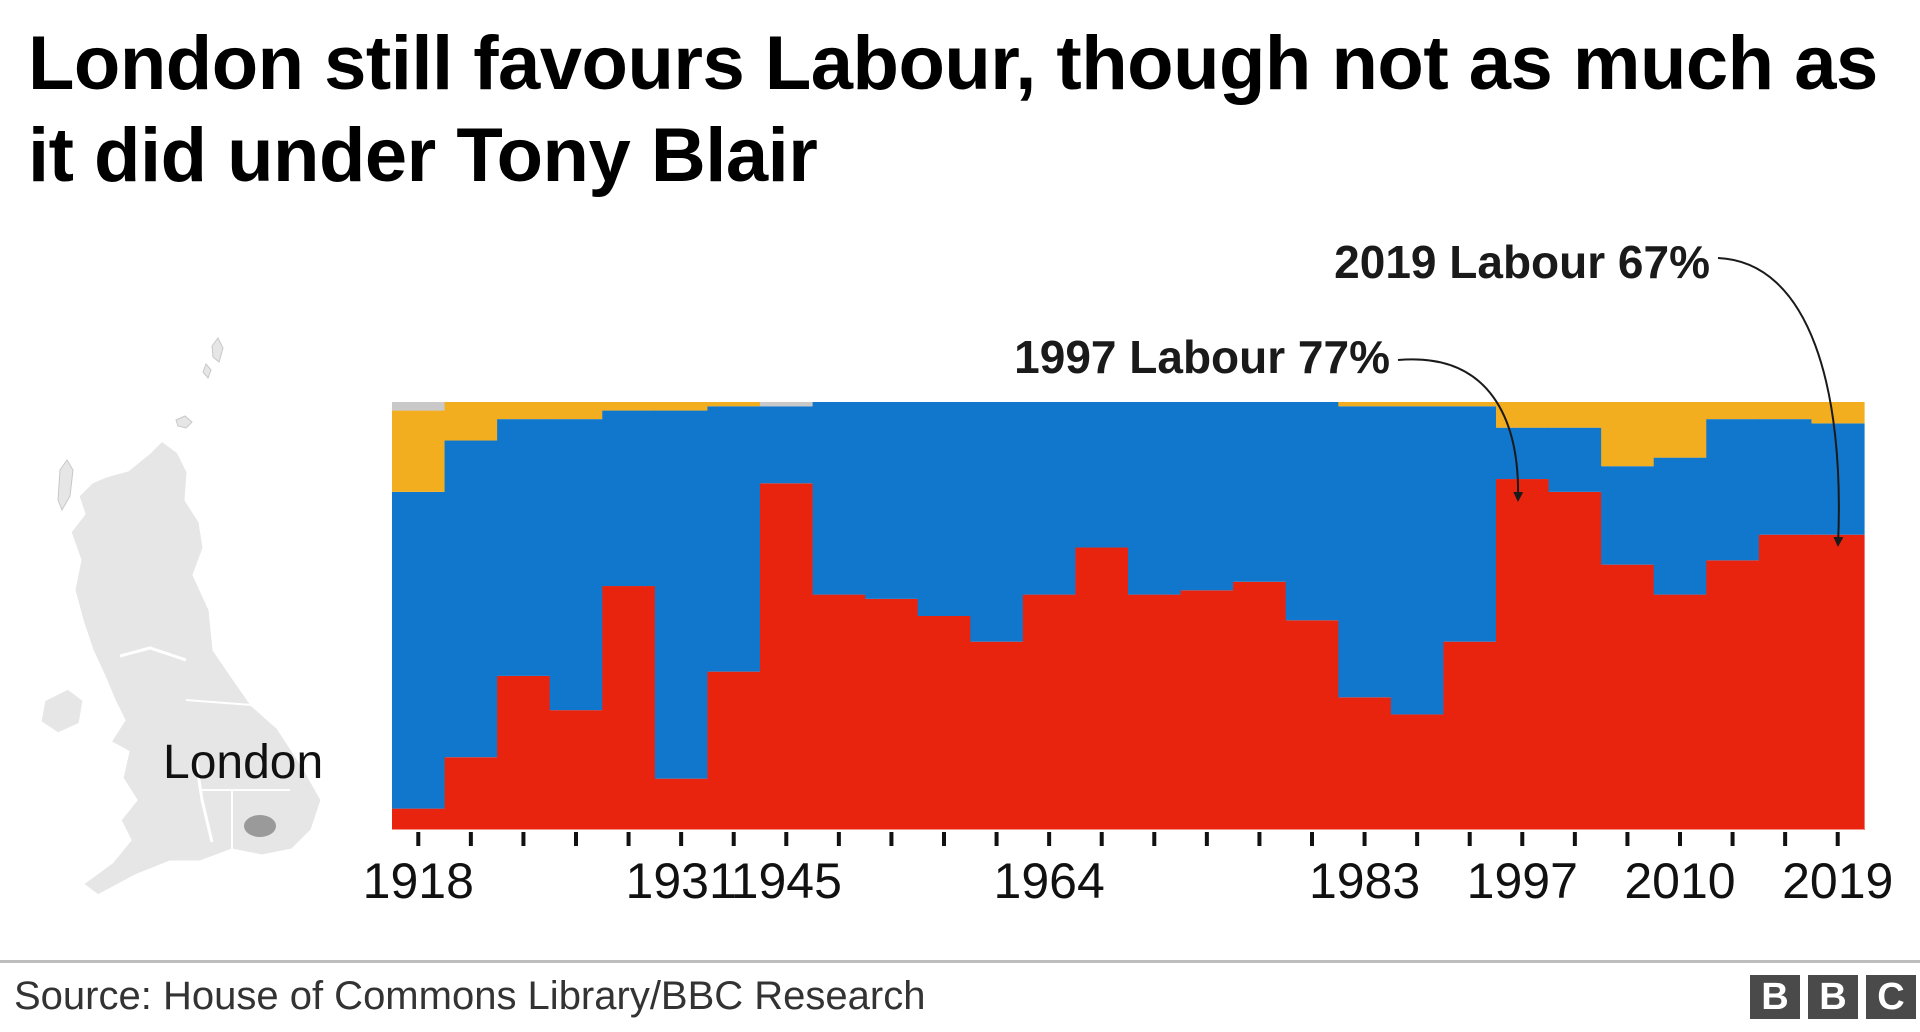 The height and width of the screenshot is (1032, 1920). Describe the element at coordinates (1575, 459) in the screenshot. I see `bar-segment-conservative-2001` at that location.